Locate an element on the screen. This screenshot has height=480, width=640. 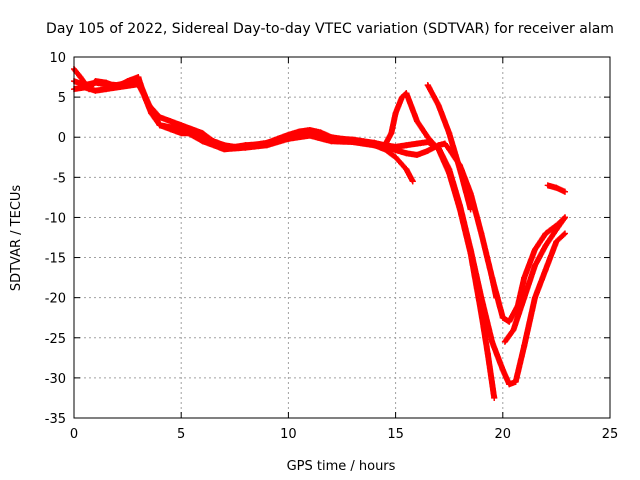
y-tick-label: -10 is located at coordinates (55, 218).